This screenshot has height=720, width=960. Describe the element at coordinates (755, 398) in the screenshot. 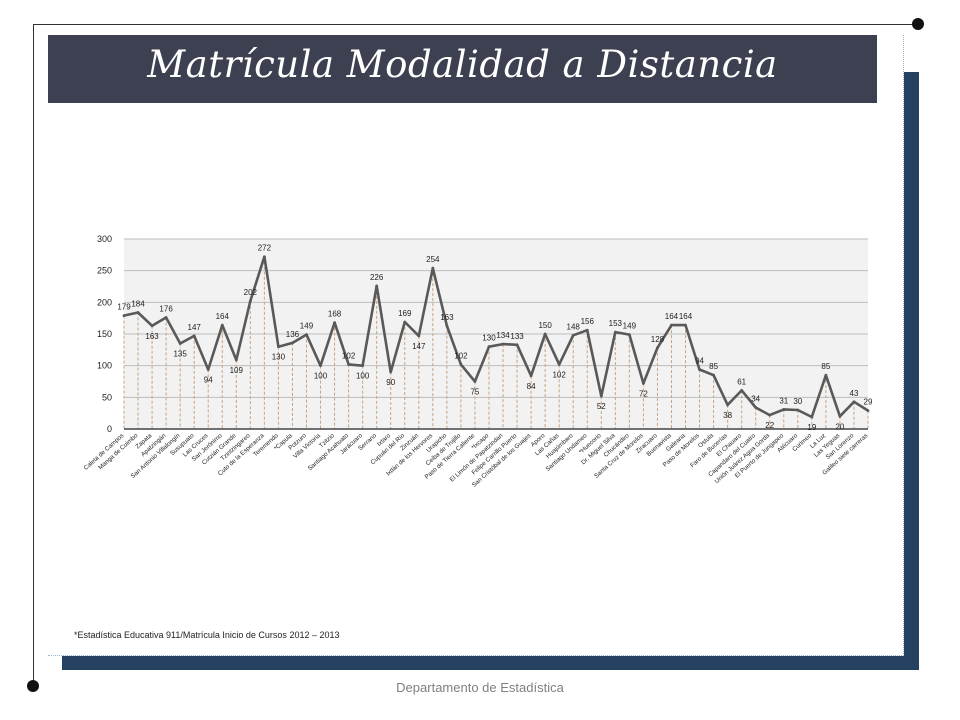

I see `data-label: 34` at that location.